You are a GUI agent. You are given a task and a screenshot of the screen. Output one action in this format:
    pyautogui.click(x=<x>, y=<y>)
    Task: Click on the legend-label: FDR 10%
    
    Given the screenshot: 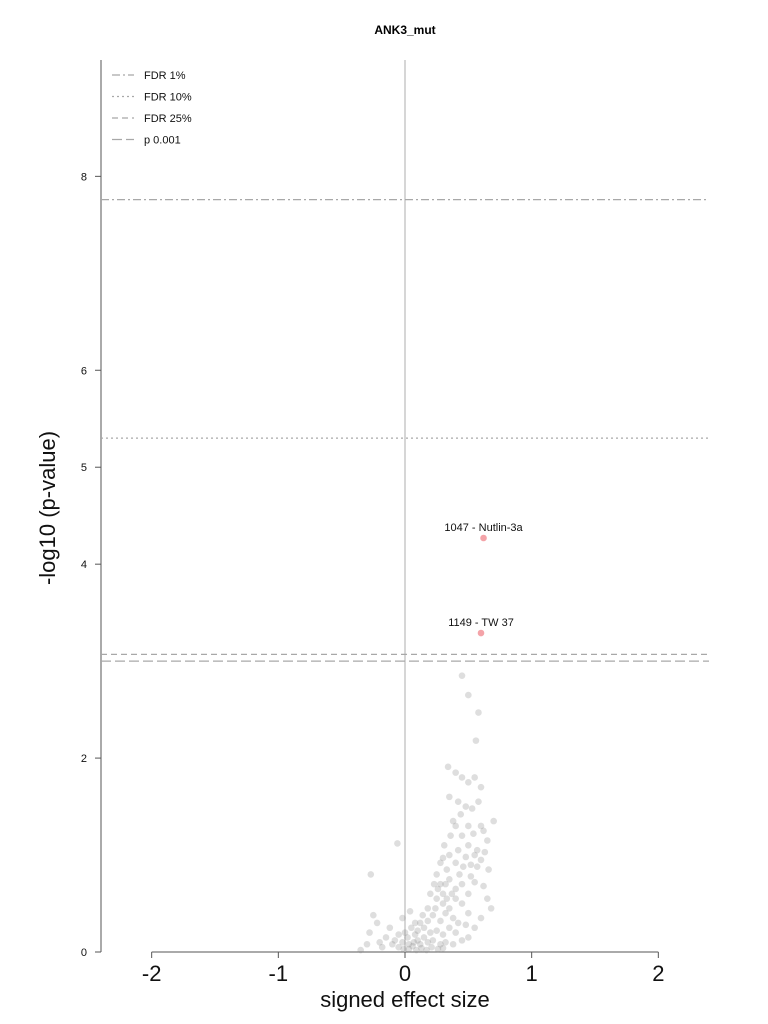 What is the action you would take?
    pyautogui.click(x=168, y=98)
    